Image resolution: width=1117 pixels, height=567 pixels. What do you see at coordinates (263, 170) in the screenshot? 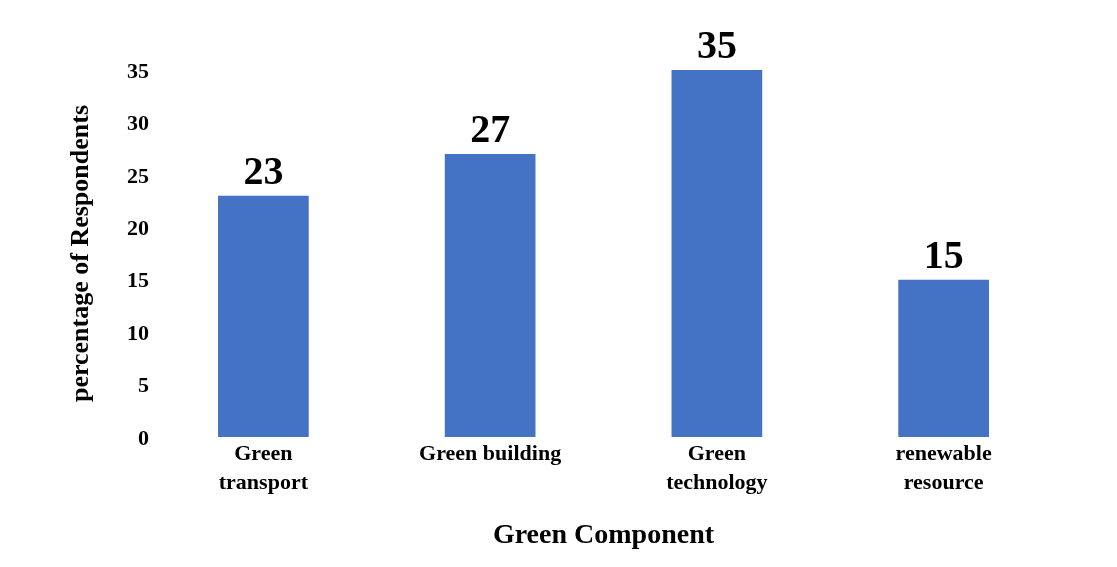
I see `data-label: 23` at bounding box center [263, 170].